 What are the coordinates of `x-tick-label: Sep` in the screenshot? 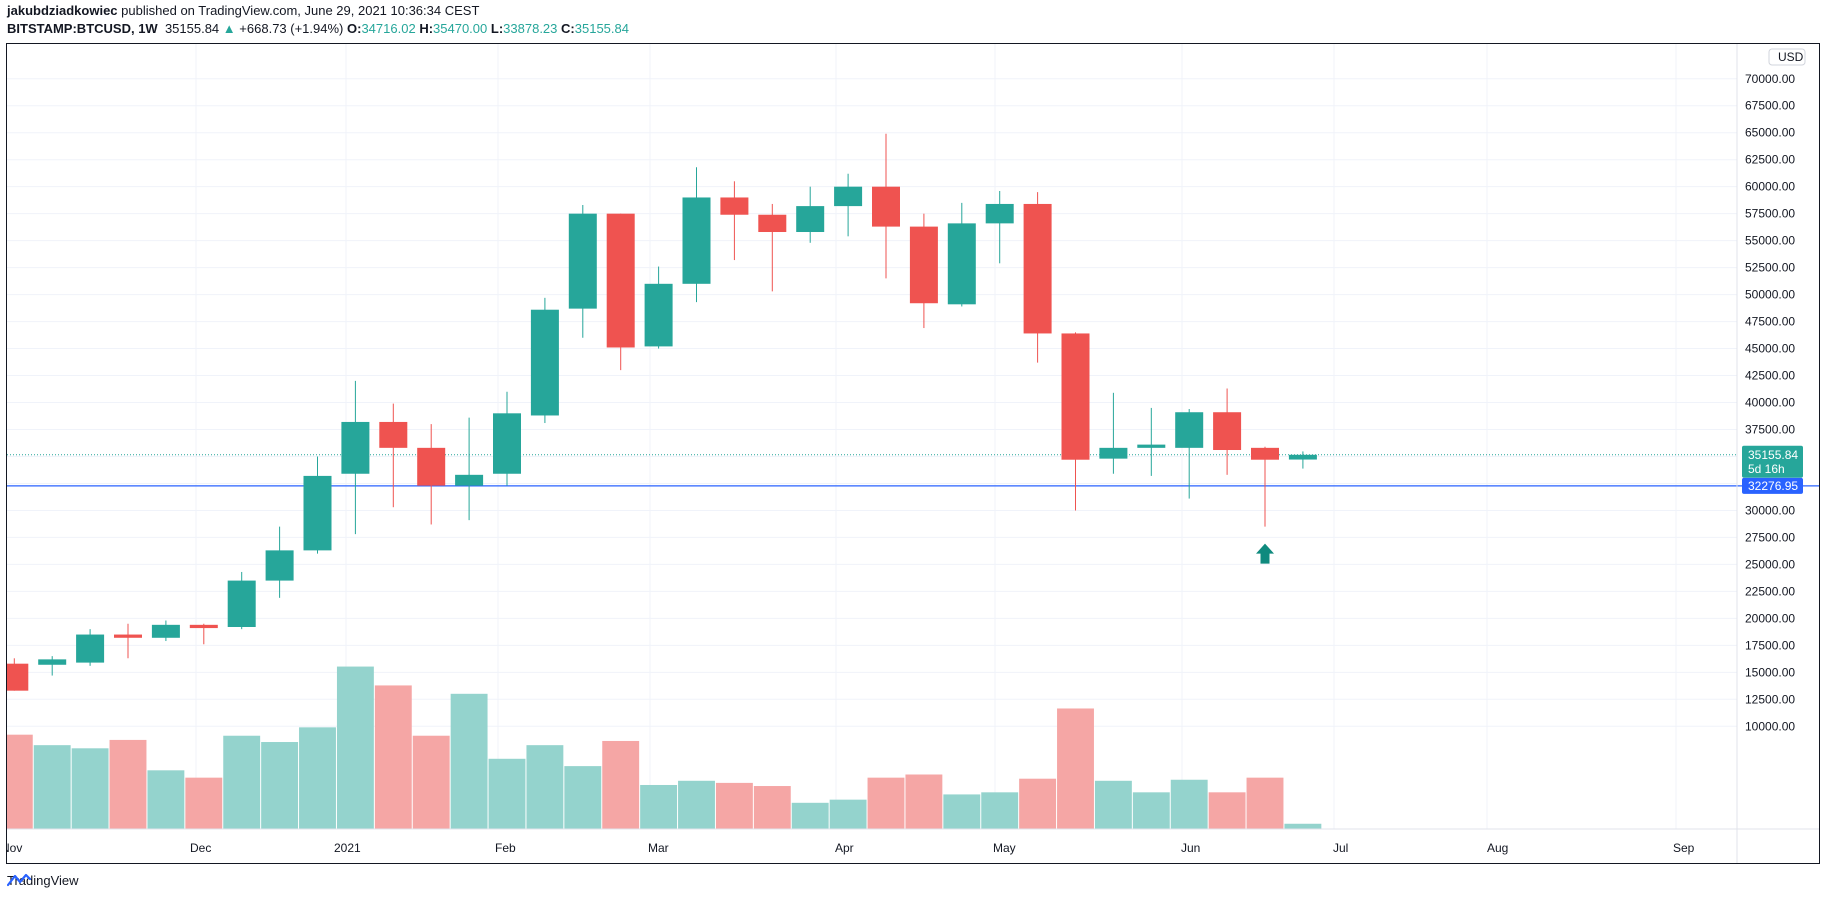 It's located at (1684, 848).